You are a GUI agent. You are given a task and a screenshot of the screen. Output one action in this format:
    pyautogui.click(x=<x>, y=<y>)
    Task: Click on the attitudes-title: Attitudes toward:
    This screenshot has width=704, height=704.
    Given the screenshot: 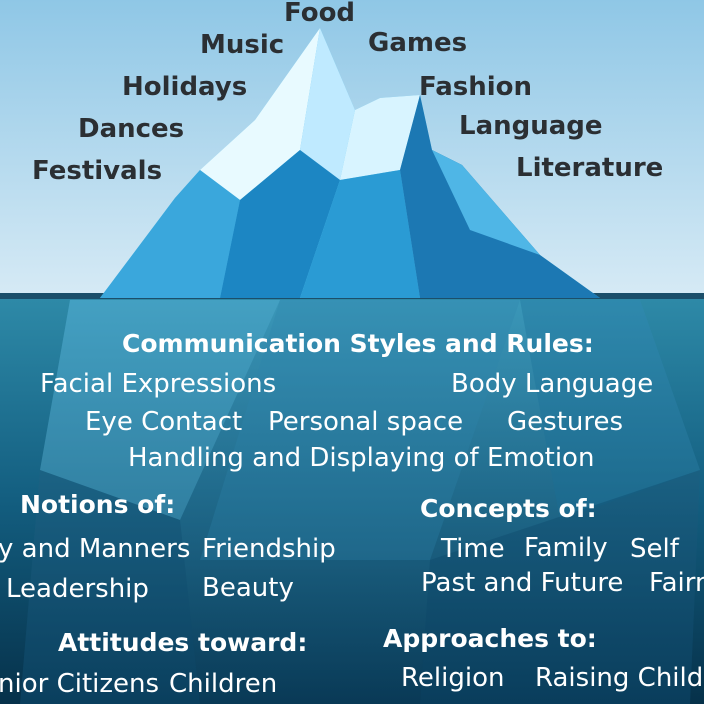 What is the action you would take?
    pyautogui.click(x=183, y=642)
    